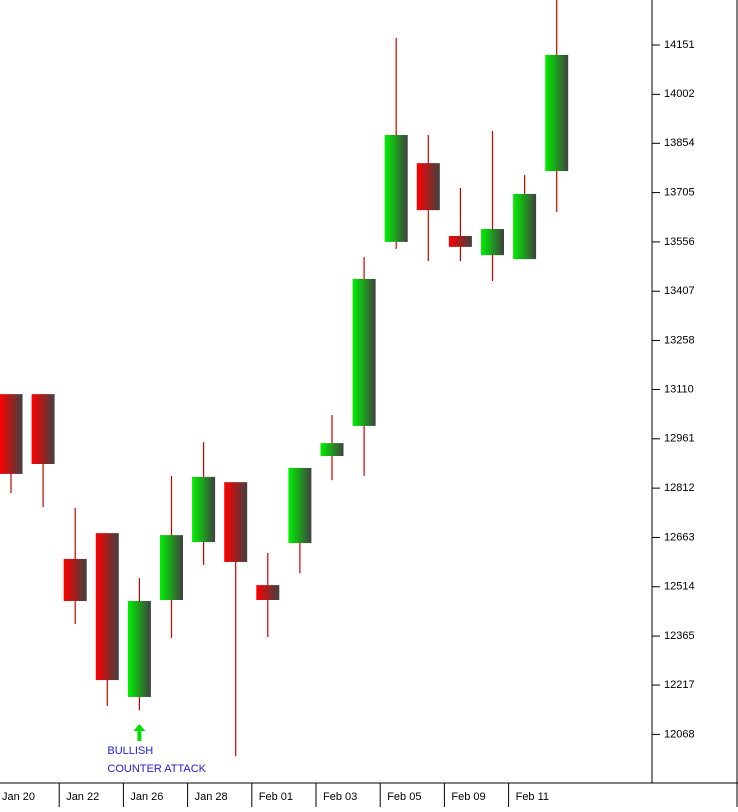  Describe the element at coordinates (679, 340) in the screenshot. I see `y-tick-label: 13258` at that location.